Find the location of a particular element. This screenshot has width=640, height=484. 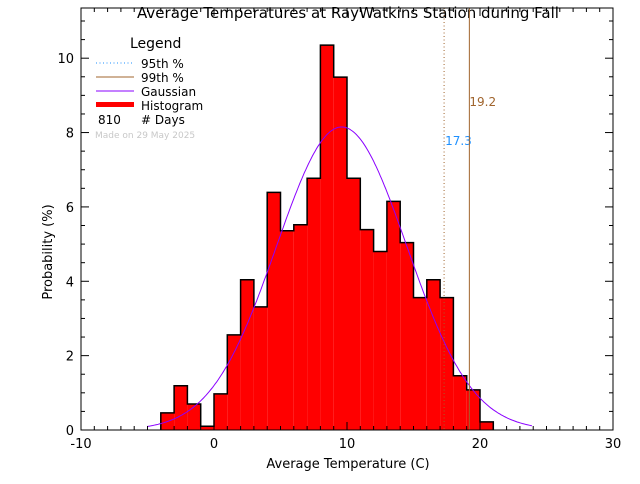

y-tick-label: 6 is located at coordinates (70, 208).